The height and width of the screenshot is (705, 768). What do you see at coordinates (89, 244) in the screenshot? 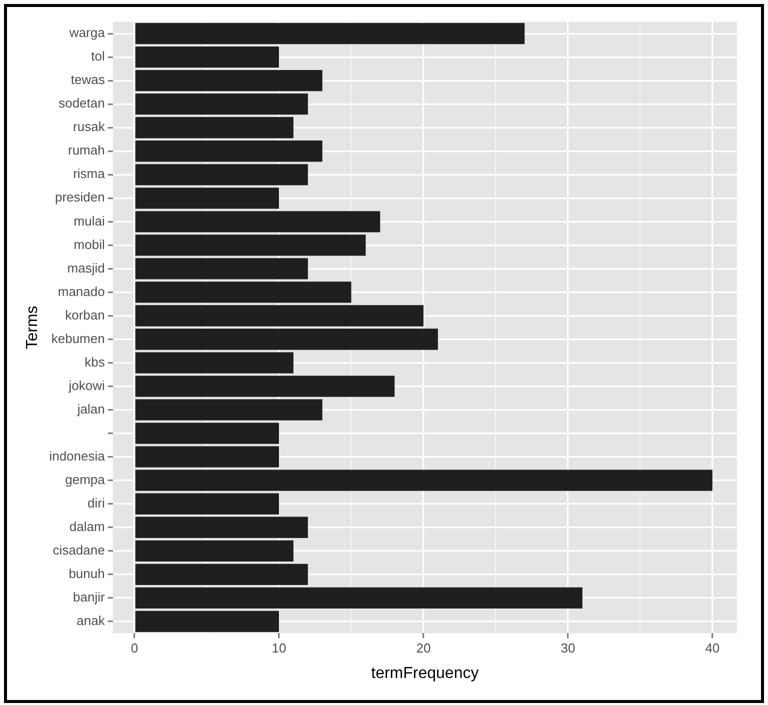
I see `y-tick-label: mobil` at bounding box center [89, 244].